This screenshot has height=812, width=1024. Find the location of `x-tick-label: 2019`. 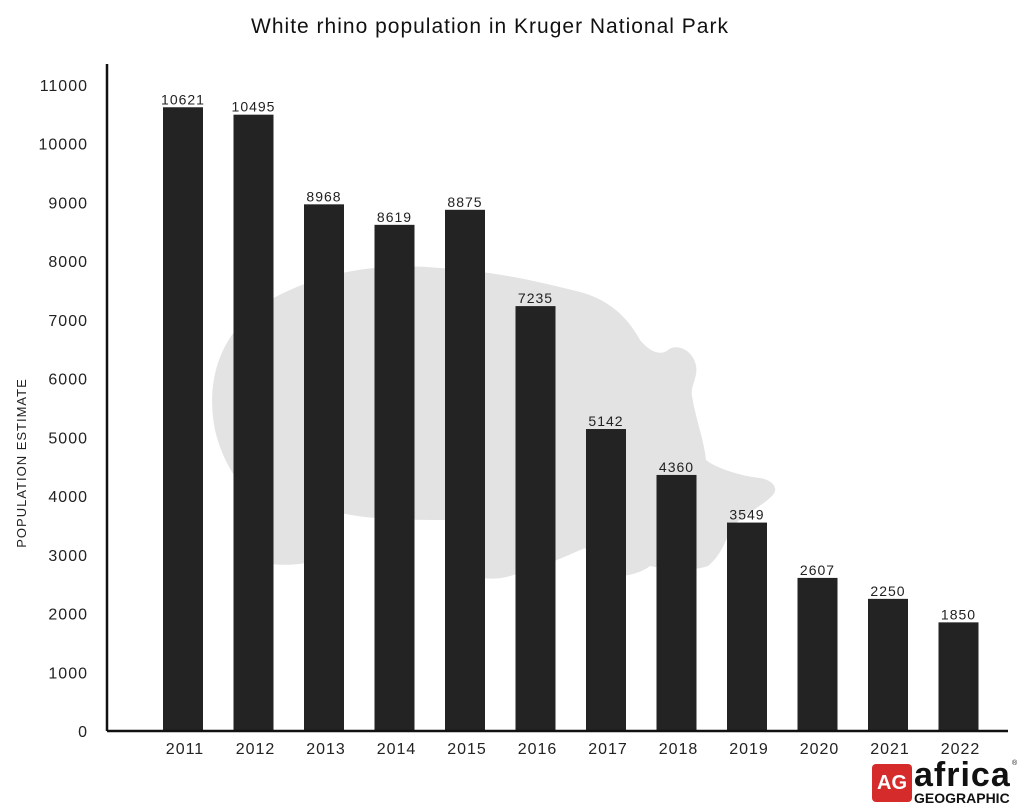

x-tick-label: 2019 is located at coordinates (749, 749).